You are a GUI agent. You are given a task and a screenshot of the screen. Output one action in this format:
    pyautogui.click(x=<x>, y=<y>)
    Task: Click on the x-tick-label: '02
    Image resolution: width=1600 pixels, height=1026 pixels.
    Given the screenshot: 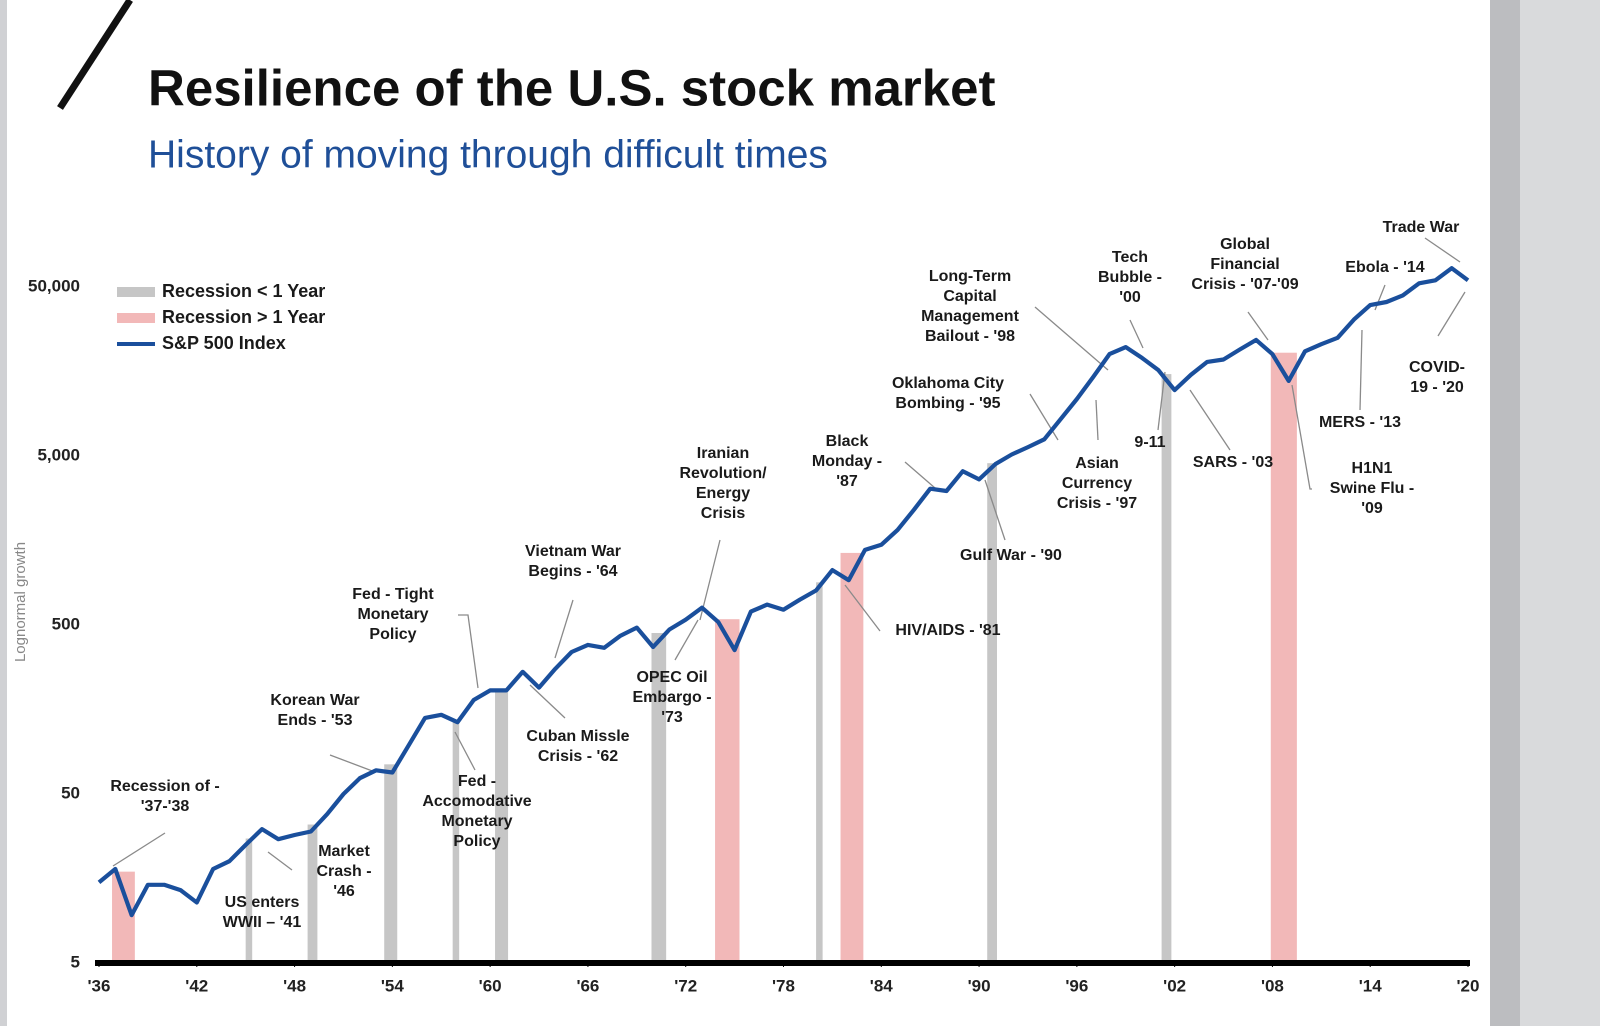 What is the action you would take?
    pyautogui.click(x=1174, y=985)
    